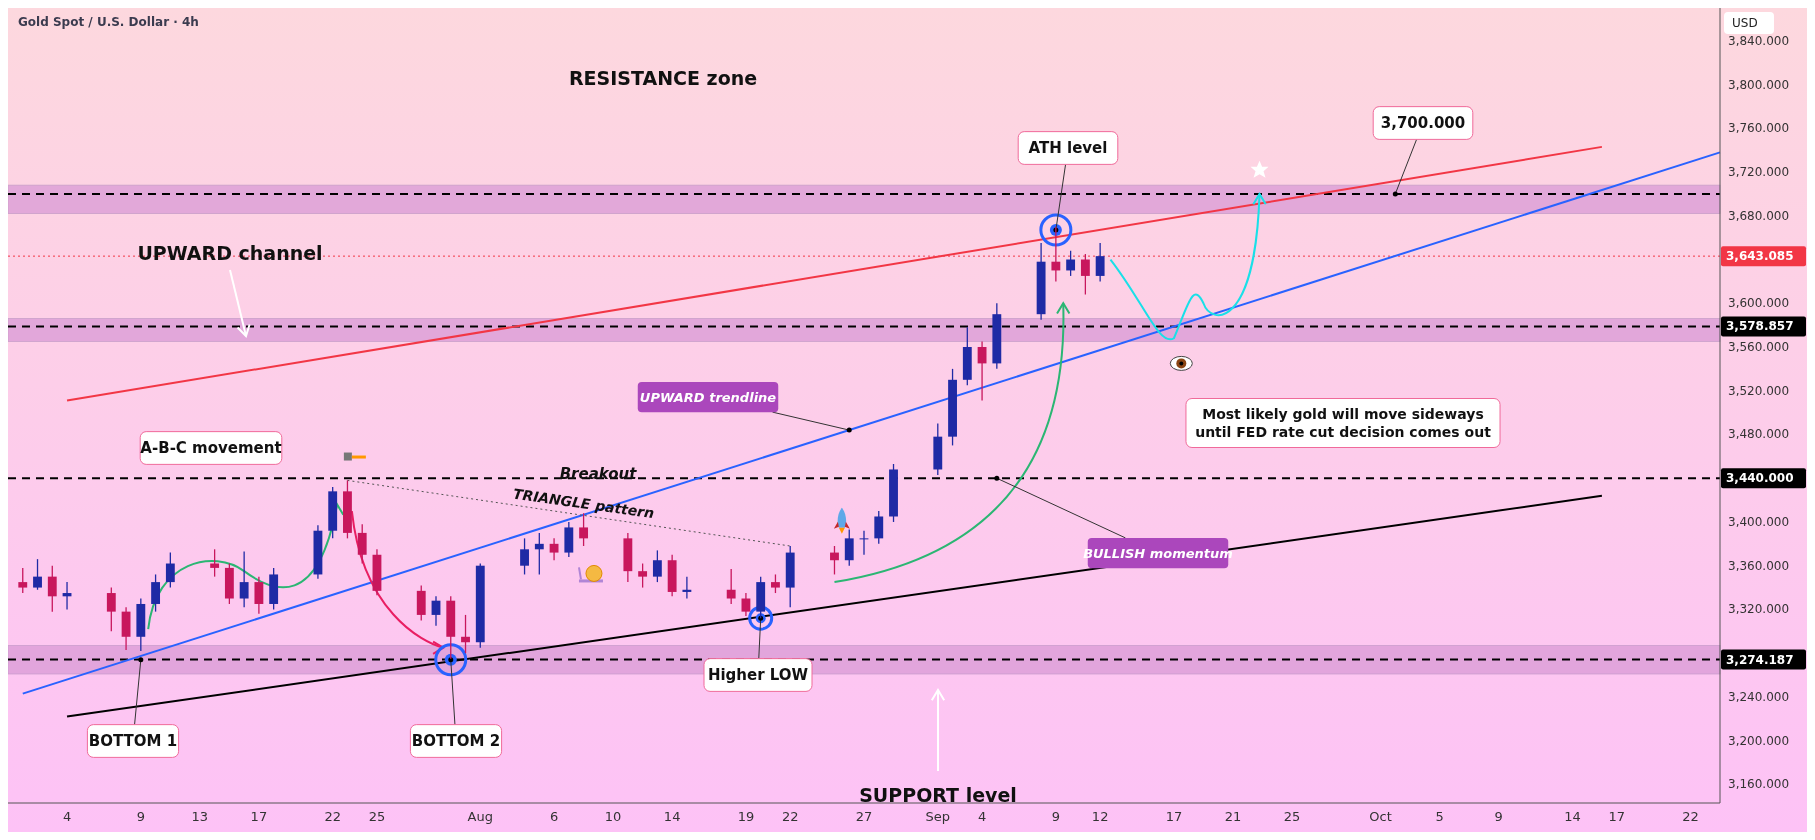 This screenshot has height=840, width=1815. What do you see at coordinates (1423, 123) in the screenshot?
I see `annotation: 3,700.000` at bounding box center [1423, 123].